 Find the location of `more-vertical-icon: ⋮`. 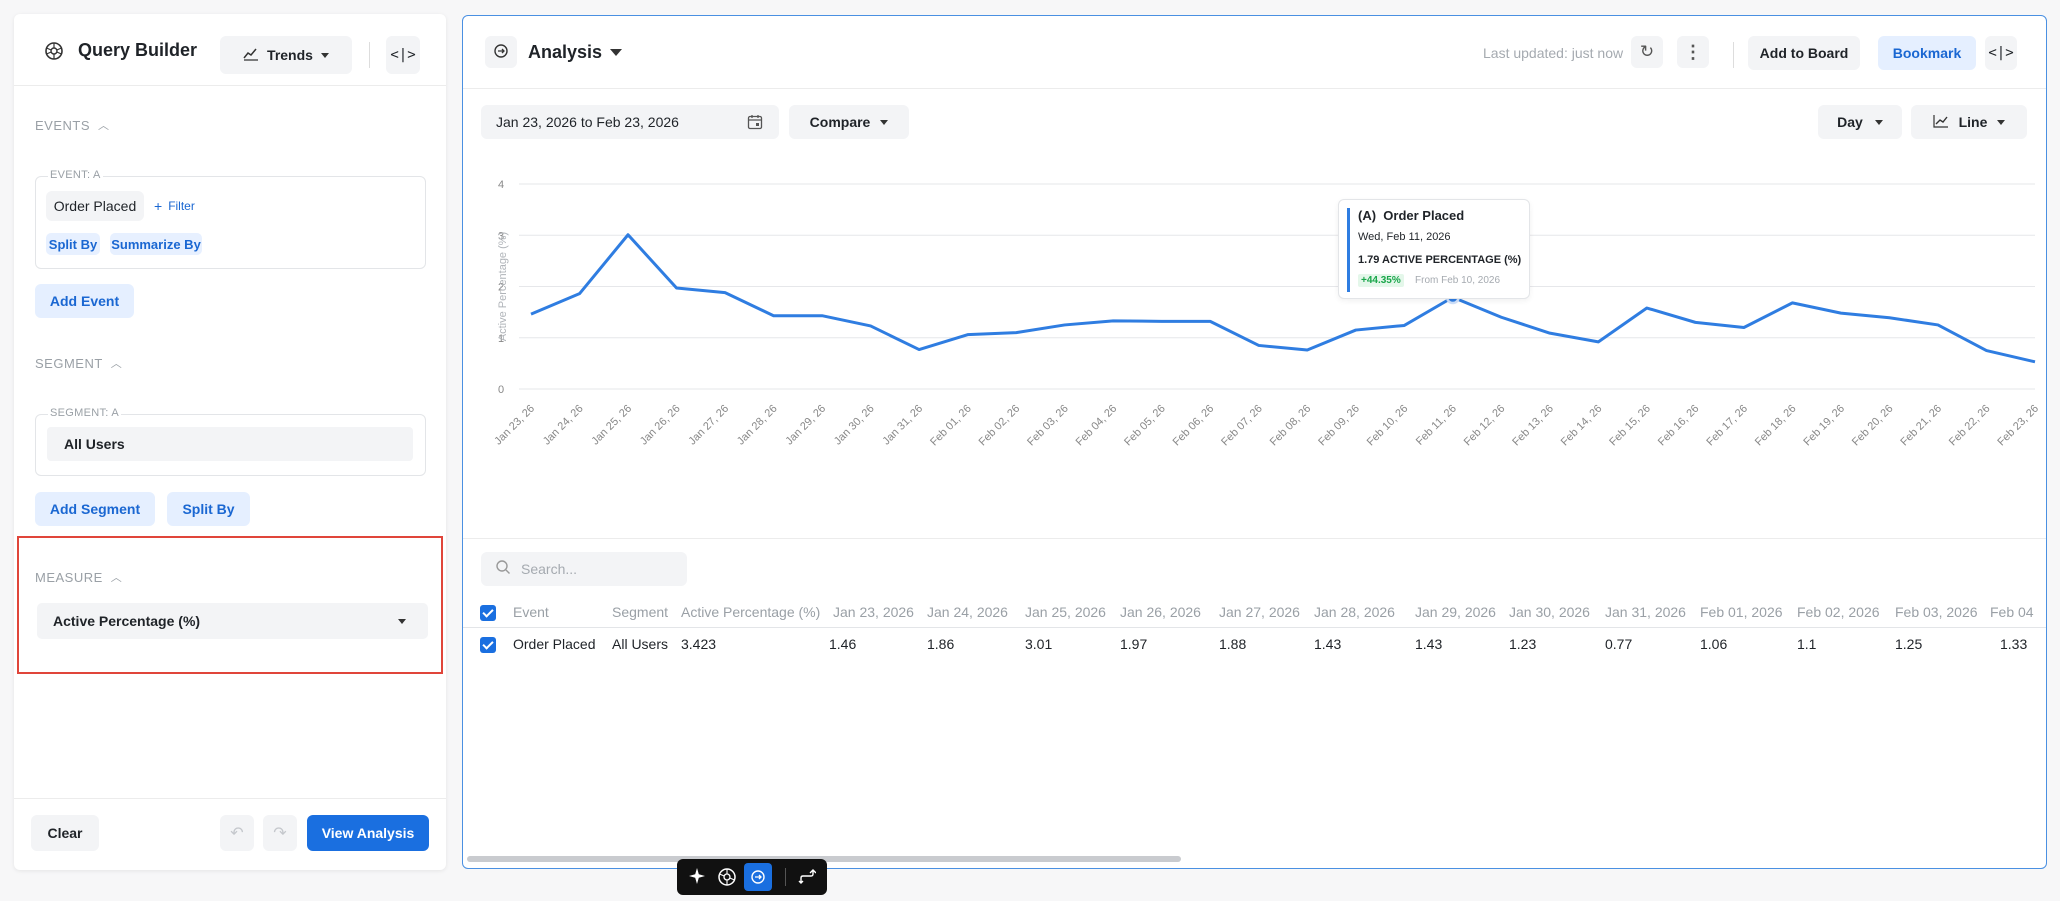

more-vertical-icon: ⋮ is located at coordinates (1693, 51).